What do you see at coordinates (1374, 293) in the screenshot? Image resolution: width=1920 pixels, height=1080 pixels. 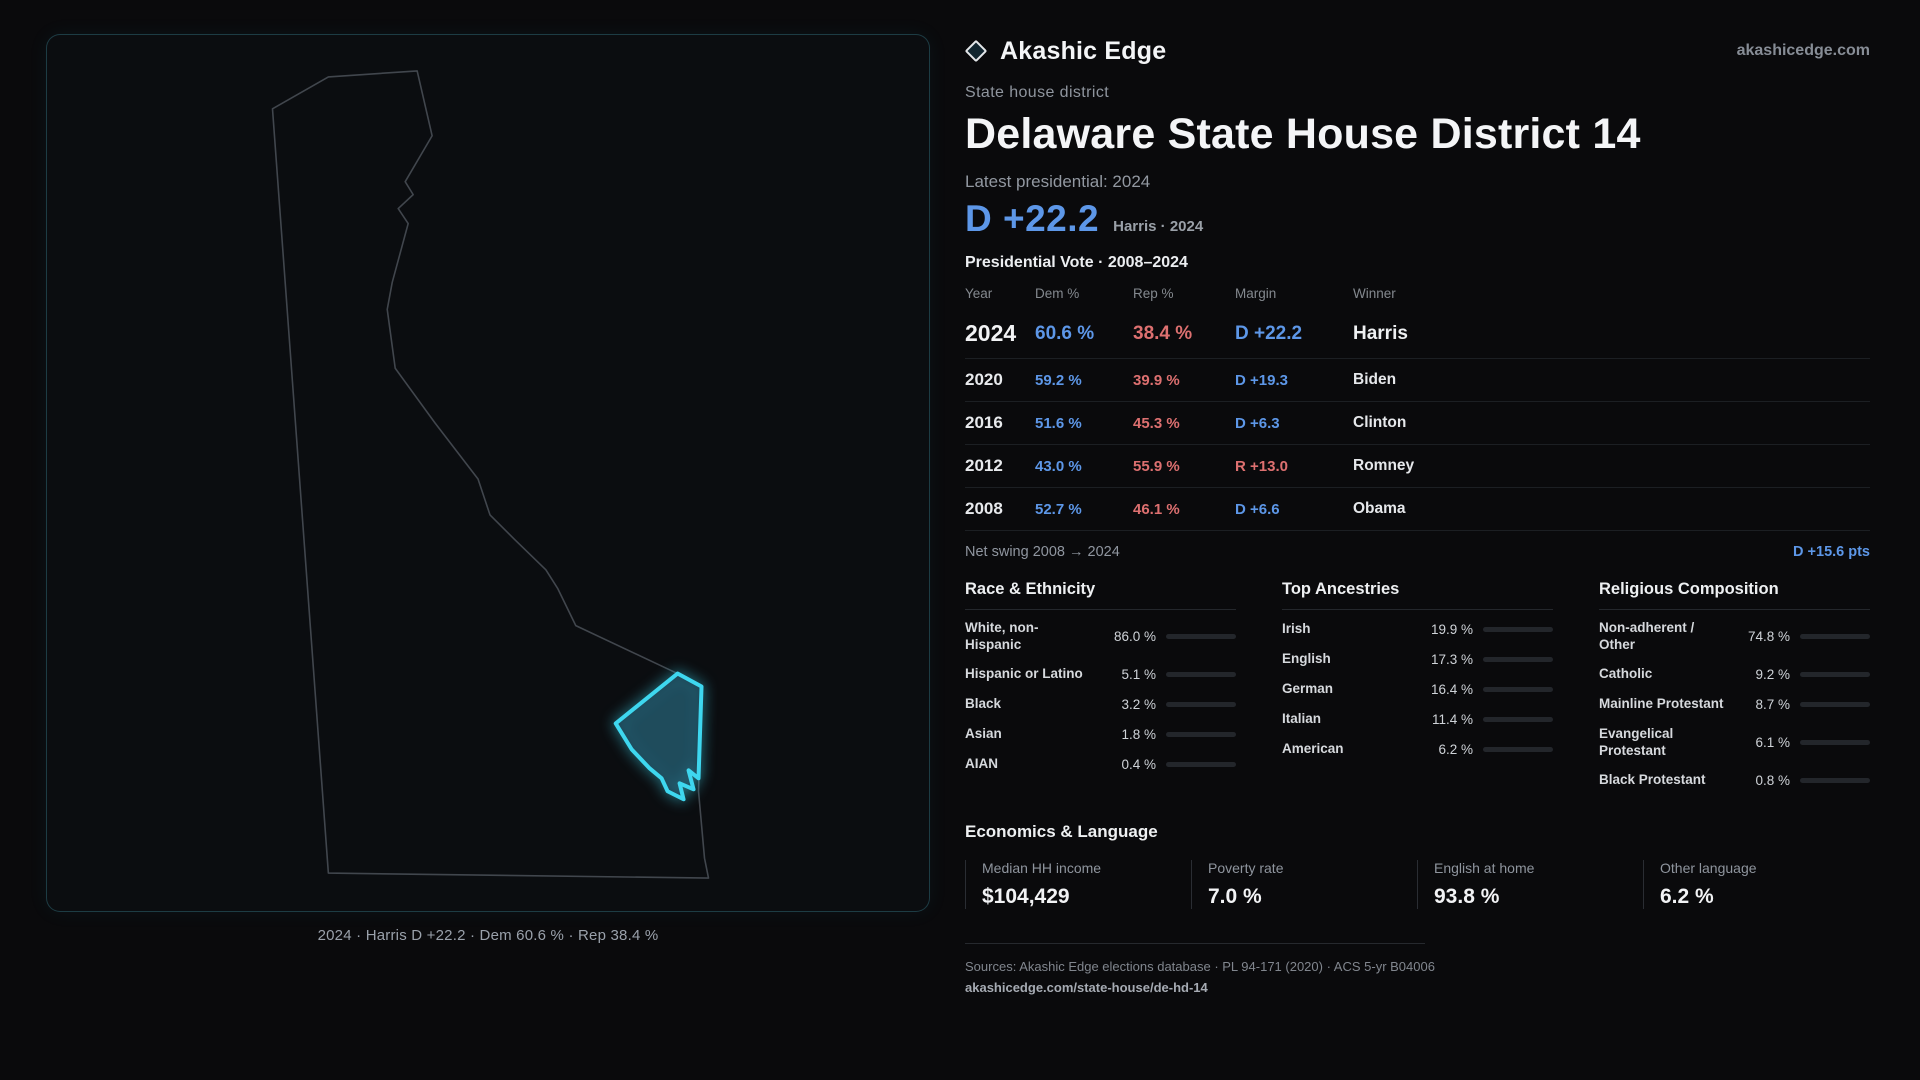 I see `col-winner: Winner` at bounding box center [1374, 293].